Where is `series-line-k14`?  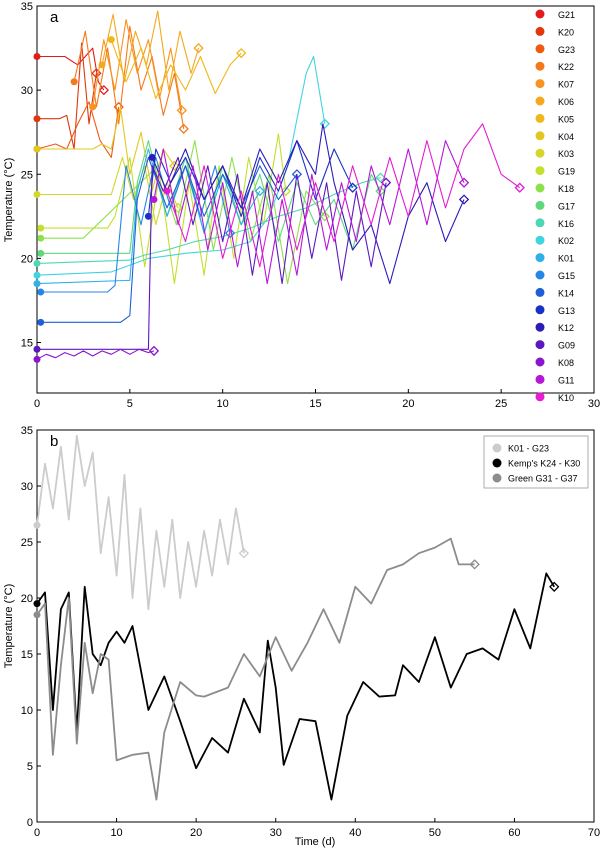
series-line-k14 is located at coordinates (169, 239).